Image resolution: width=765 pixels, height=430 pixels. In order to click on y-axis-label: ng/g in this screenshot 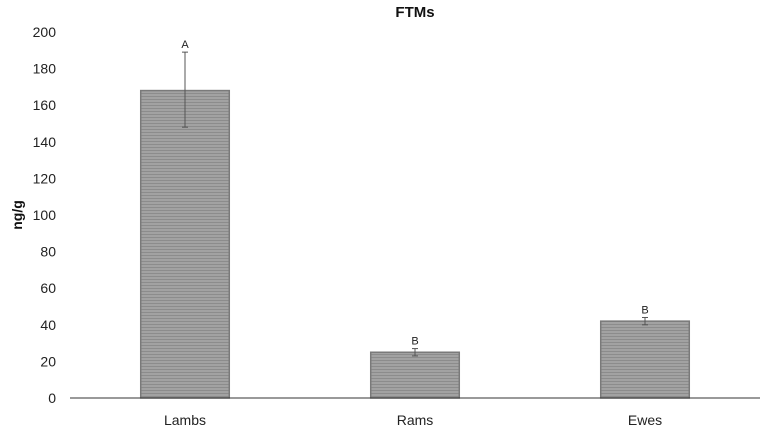, I will do `click(17, 215)`.